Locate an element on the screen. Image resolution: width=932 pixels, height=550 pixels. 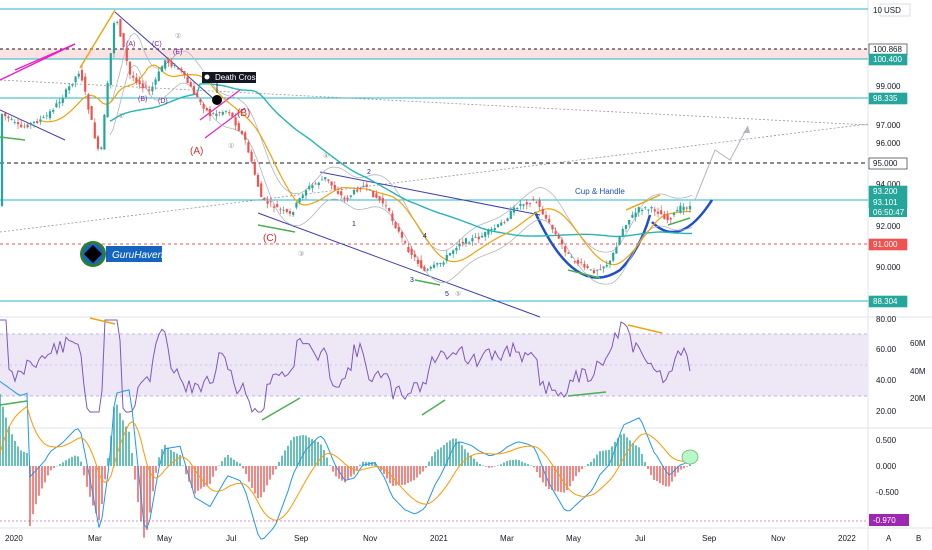
svg-text: Jul is located at coordinates (640, 538).